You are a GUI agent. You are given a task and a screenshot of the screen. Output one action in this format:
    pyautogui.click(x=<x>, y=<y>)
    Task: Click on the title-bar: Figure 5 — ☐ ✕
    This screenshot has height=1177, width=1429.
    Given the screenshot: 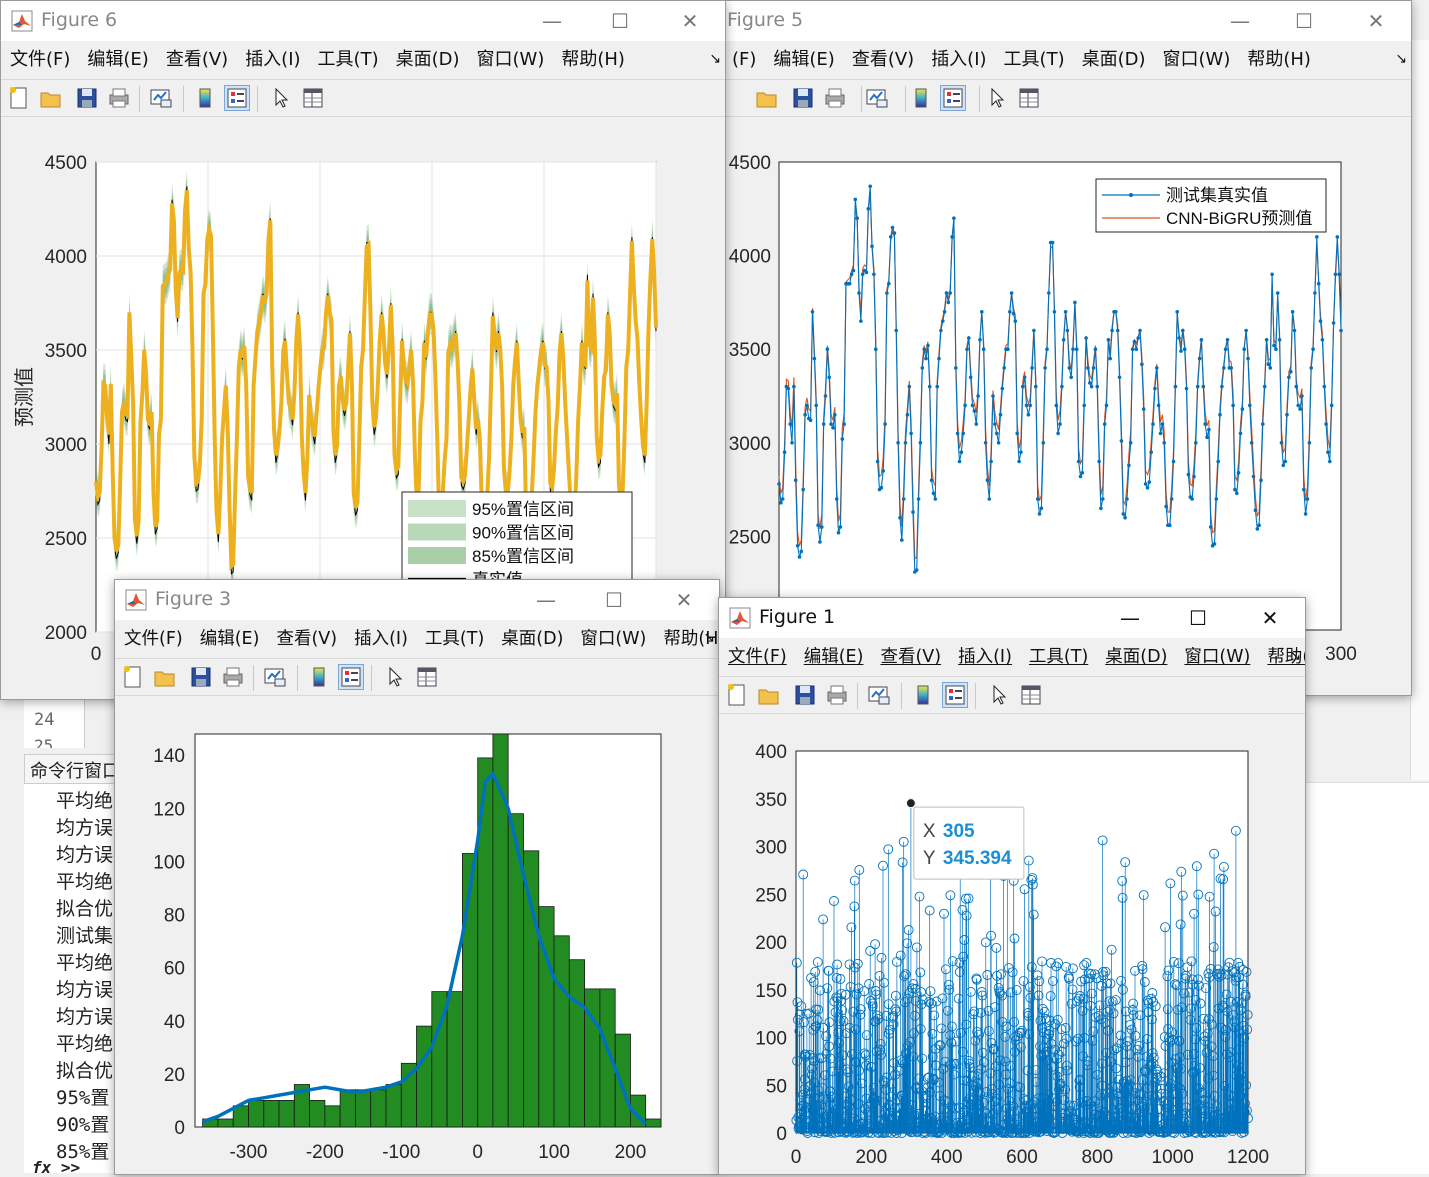 What is the action you would take?
    pyautogui.click(x=1067, y=21)
    